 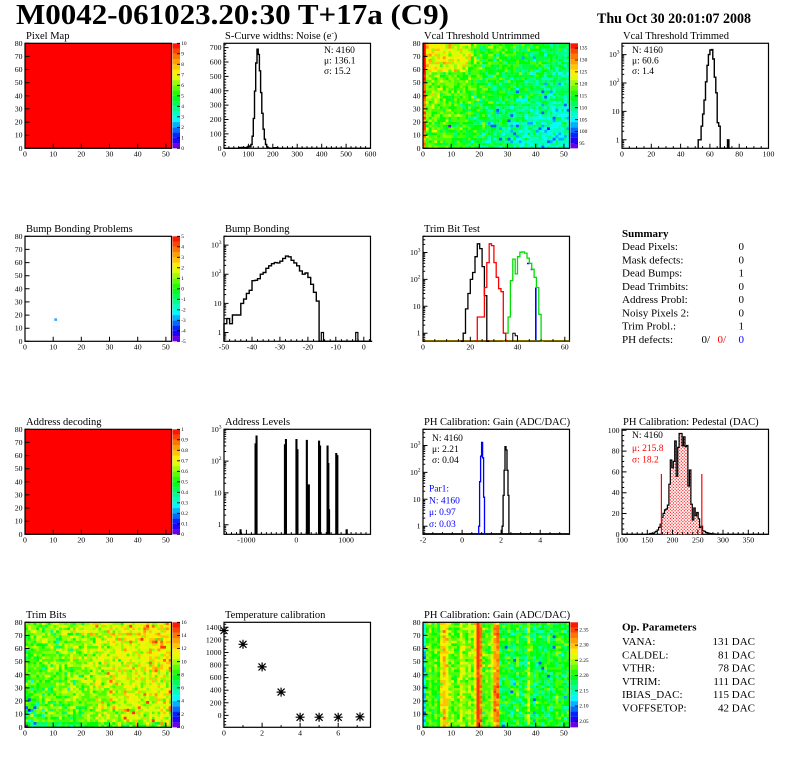 I want to click on svg-text: 130, so click(x=583, y=61).